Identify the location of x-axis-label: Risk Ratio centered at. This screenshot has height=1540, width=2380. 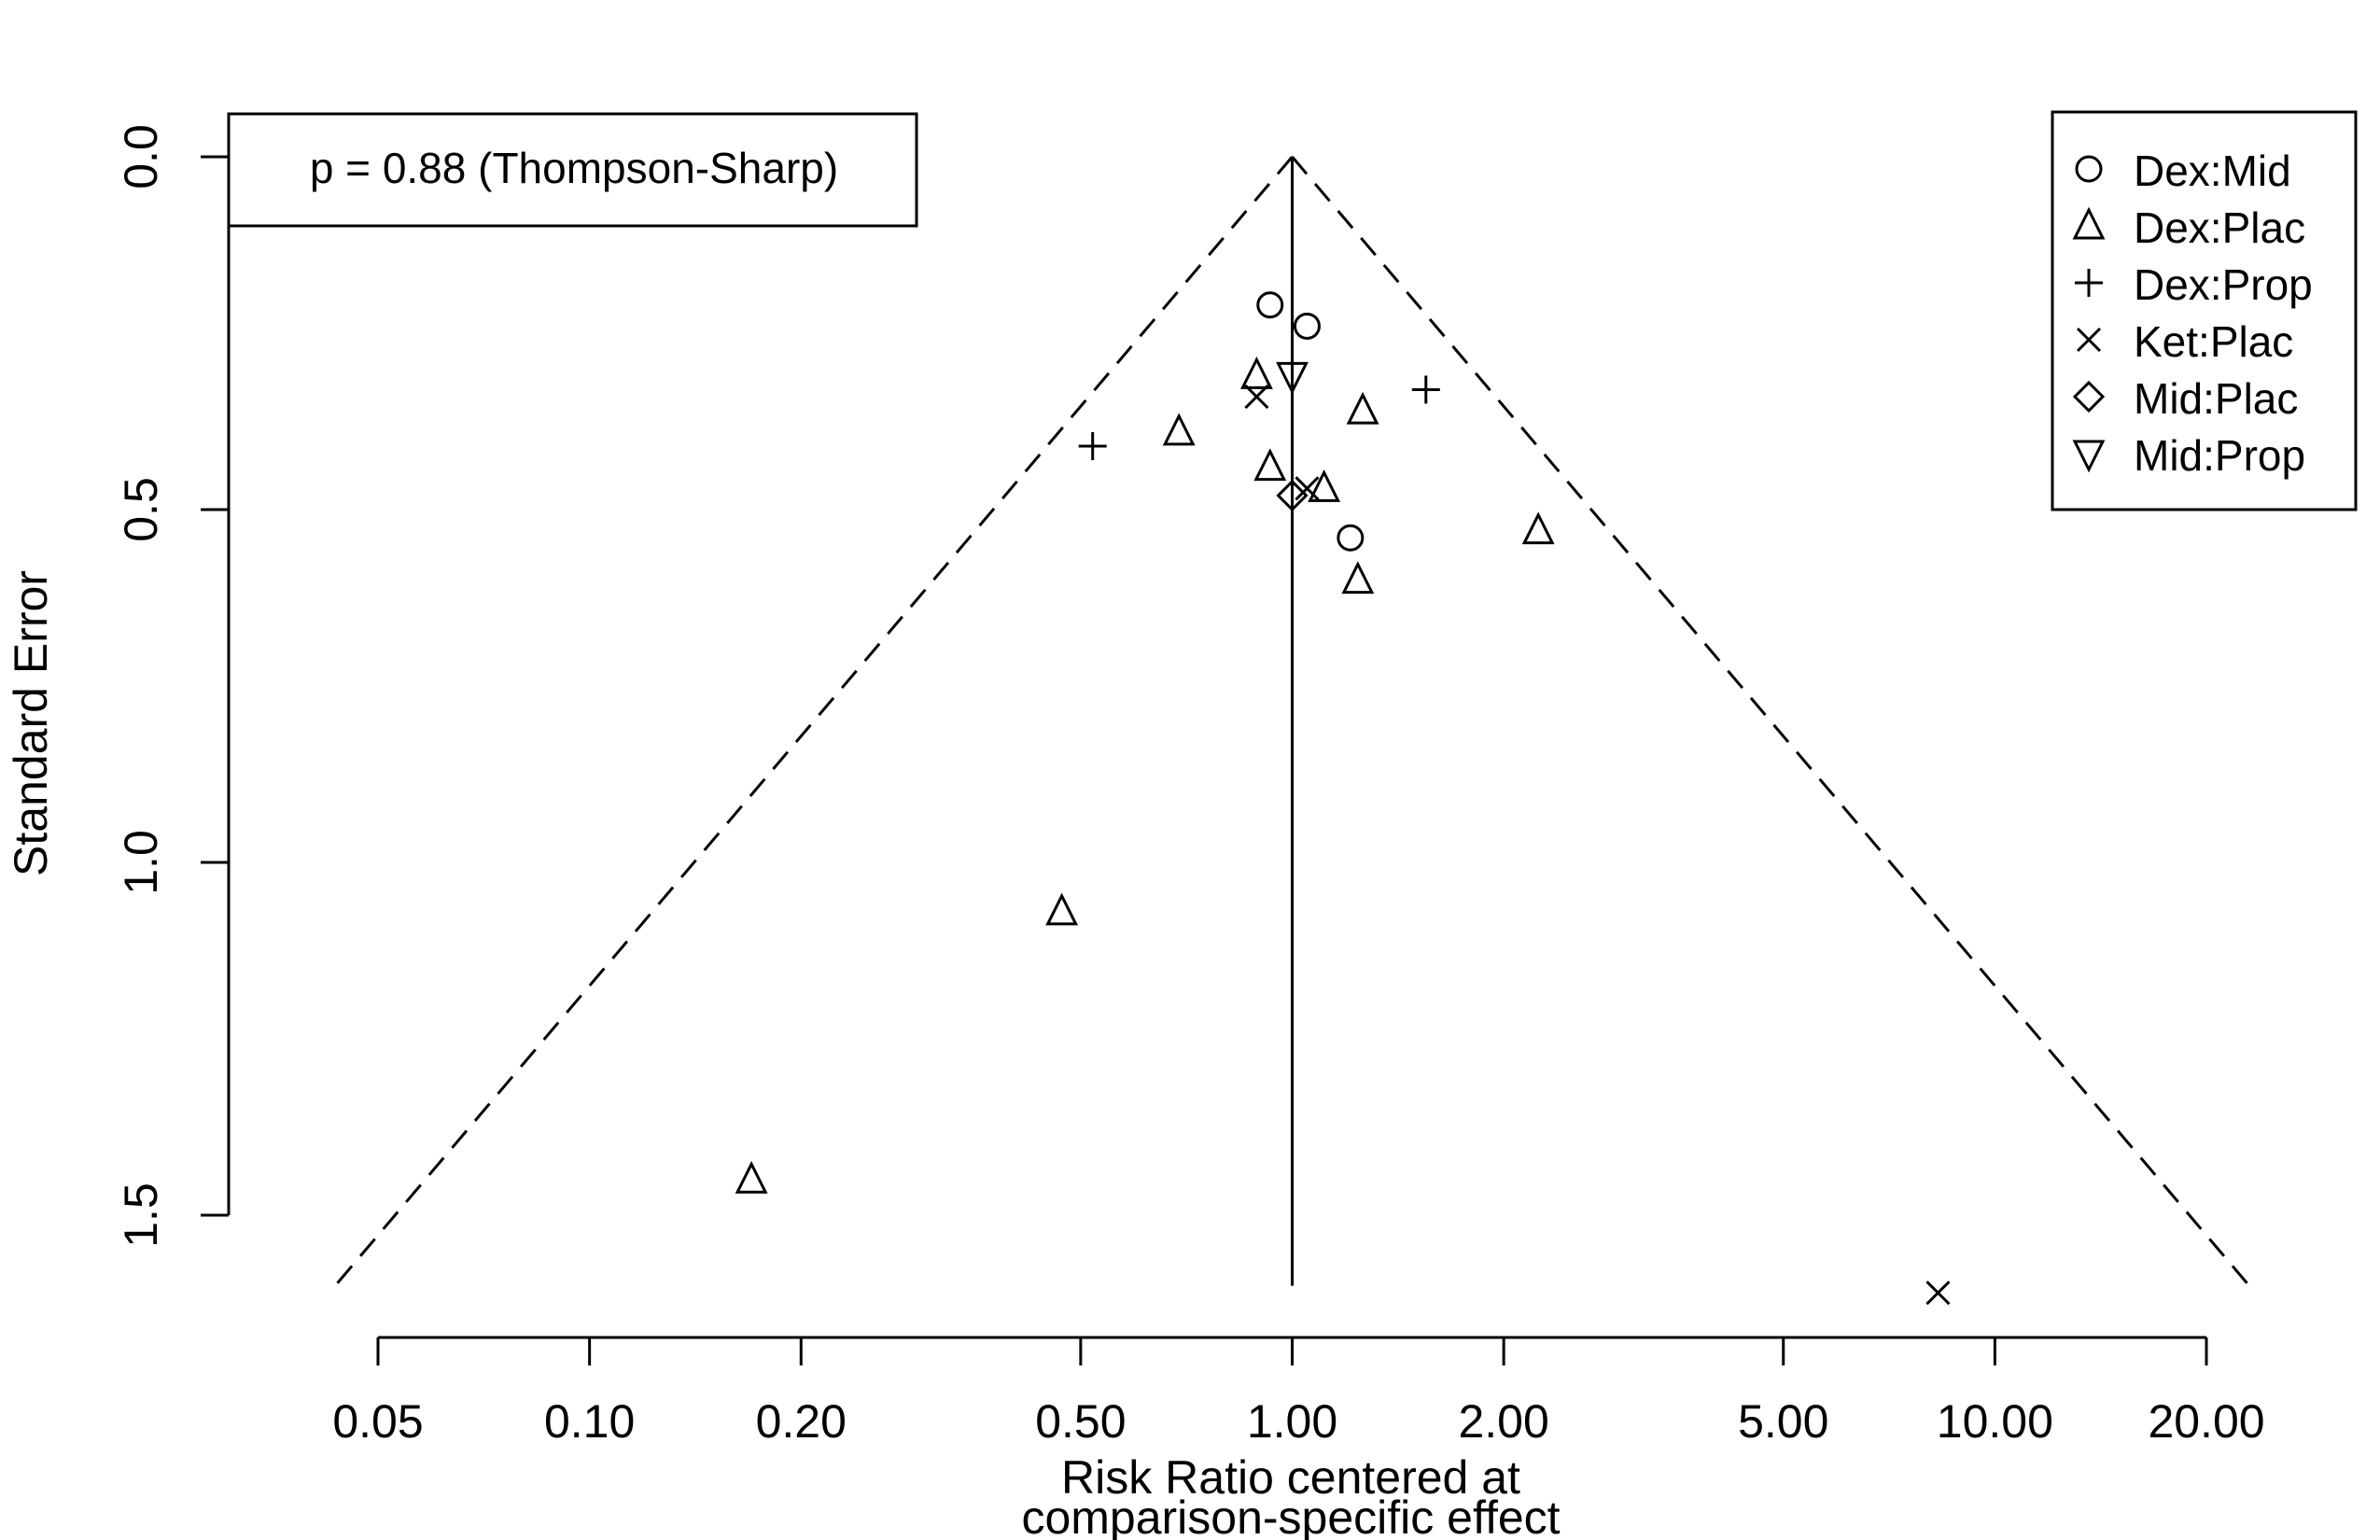
(1290, 1477).